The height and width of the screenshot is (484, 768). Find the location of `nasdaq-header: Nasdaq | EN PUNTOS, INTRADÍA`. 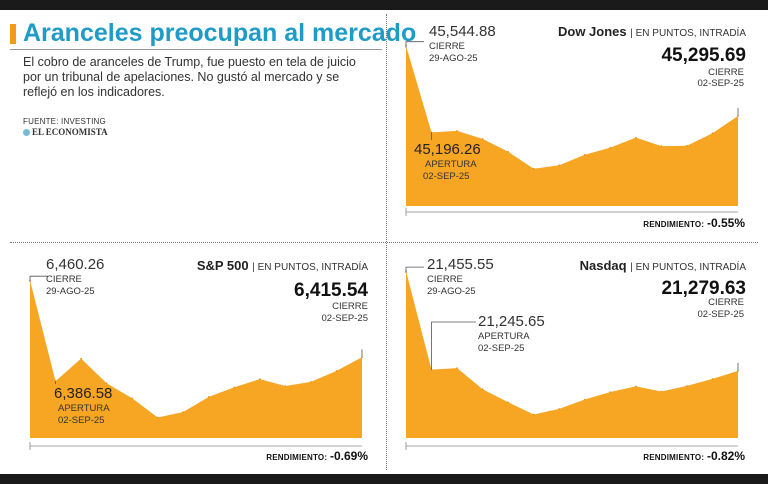

nasdaq-header: Nasdaq | EN PUNTOS, INTRADÍA is located at coordinates (663, 265).